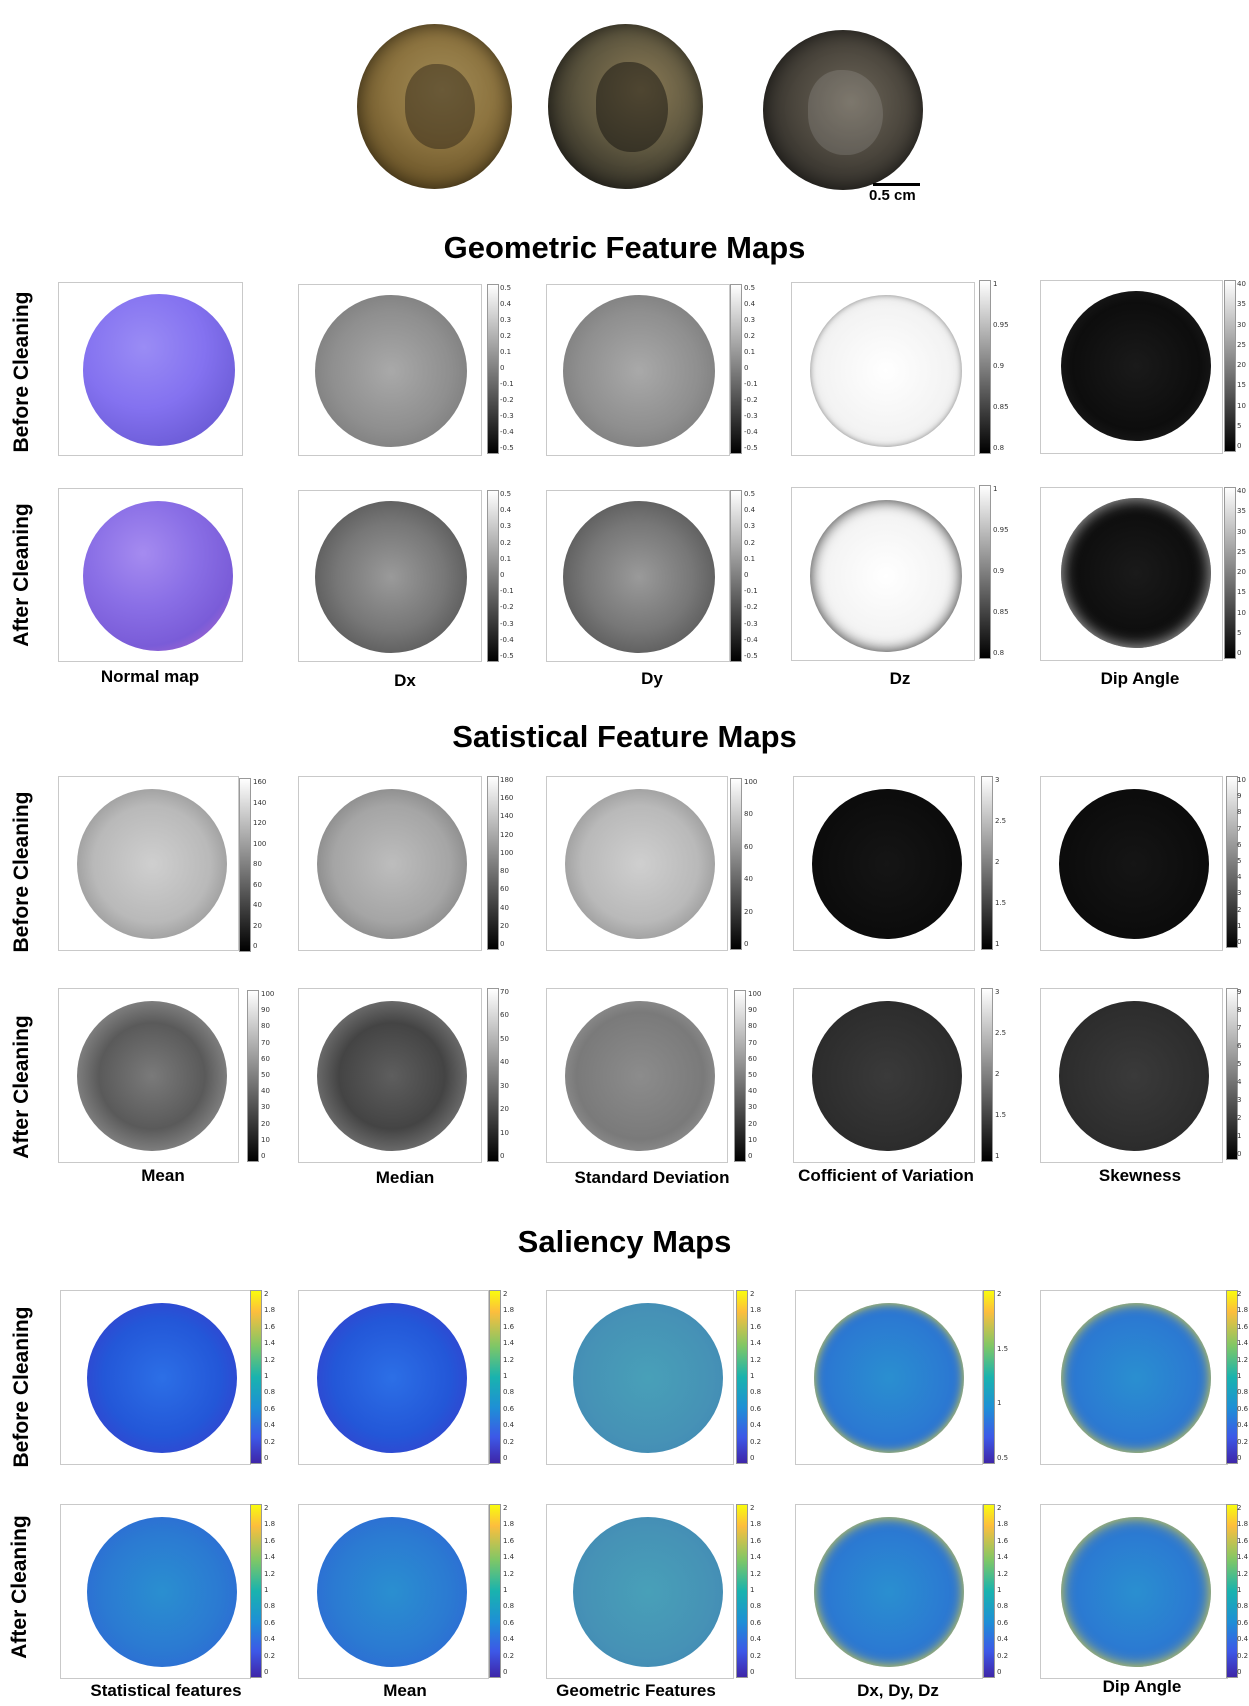 This screenshot has height=1706, width=1249. What do you see at coordinates (1241, 551) in the screenshot?
I see `colorbar-tick-label: 25` at bounding box center [1241, 551].